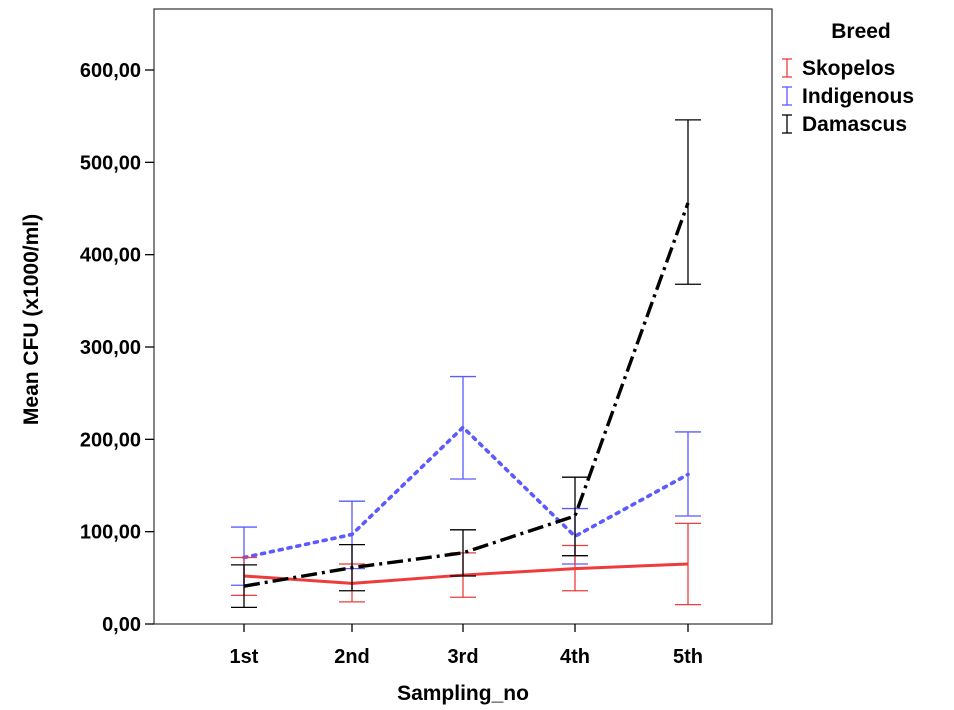 Image resolution: width=954 pixels, height=710 pixels. Describe the element at coordinates (462, 657) in the screenshot. I see `x-tick-label: 3rd` at that location.